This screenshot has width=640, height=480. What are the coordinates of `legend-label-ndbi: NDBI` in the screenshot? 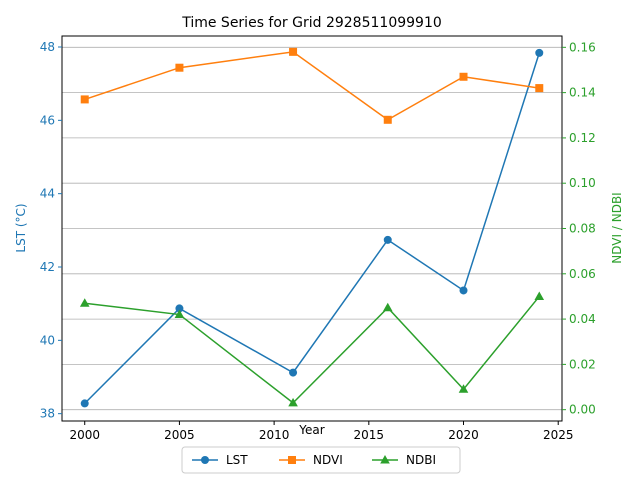 It's located at (421, 460).